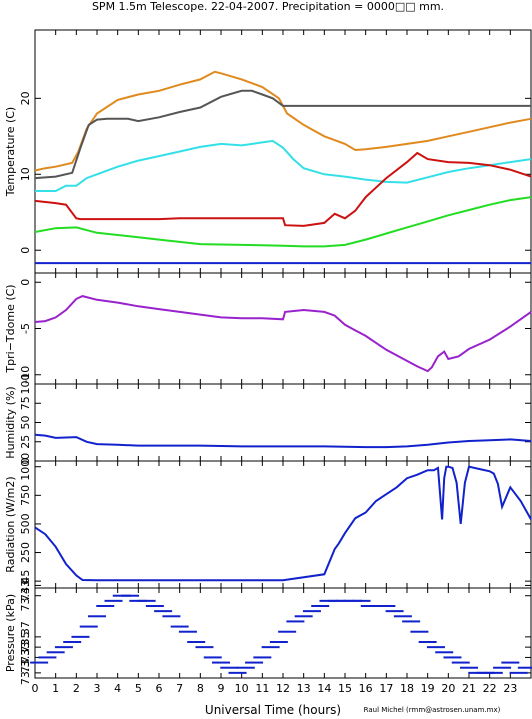 Image resolution: width=532 pixels, height=719 pixels. What do you see at coordinates (345, 688) in the screenshot?
I see `x-tick-label: 15` at bounding box center [345, 688].